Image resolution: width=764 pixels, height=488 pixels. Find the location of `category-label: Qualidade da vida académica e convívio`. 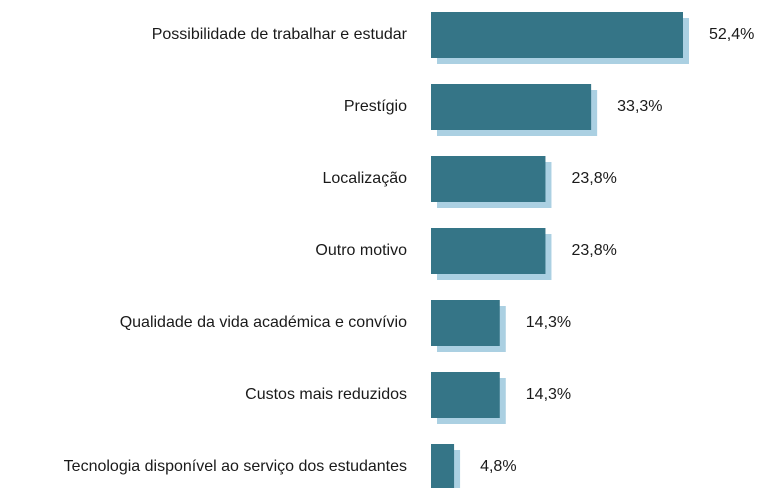

category-label: Qualidade da vida académica e convívio is located at coordinates (263, 322).